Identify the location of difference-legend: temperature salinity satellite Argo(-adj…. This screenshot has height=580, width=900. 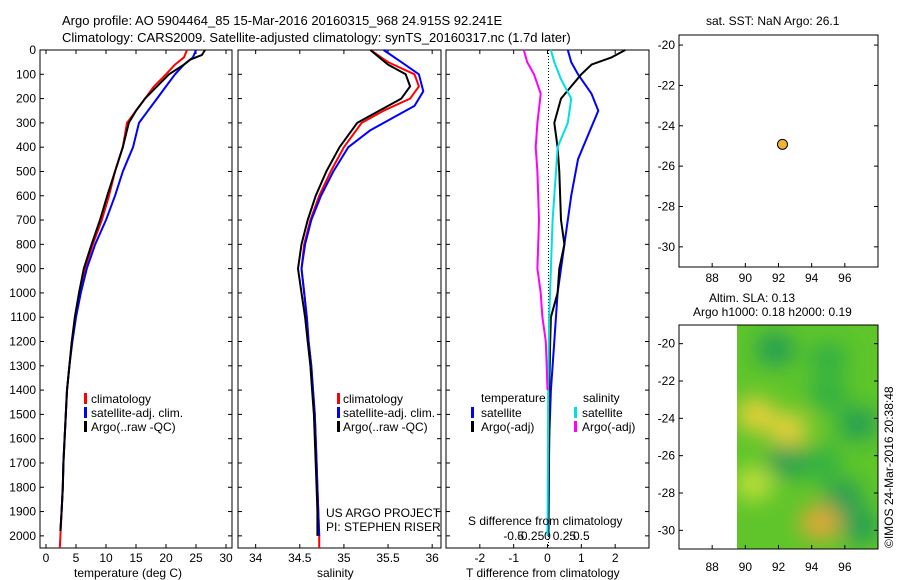
(553, 412).